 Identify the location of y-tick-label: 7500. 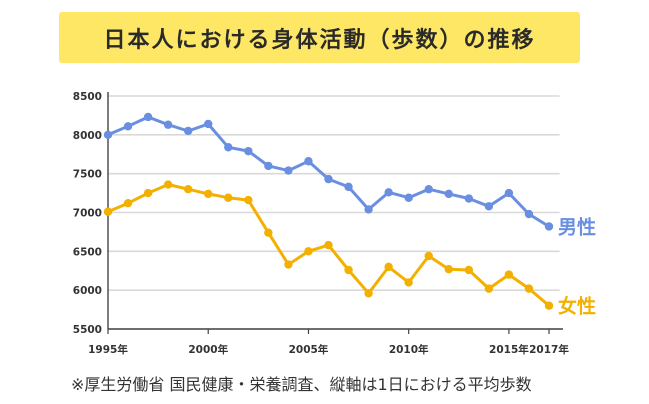
(87, 175).